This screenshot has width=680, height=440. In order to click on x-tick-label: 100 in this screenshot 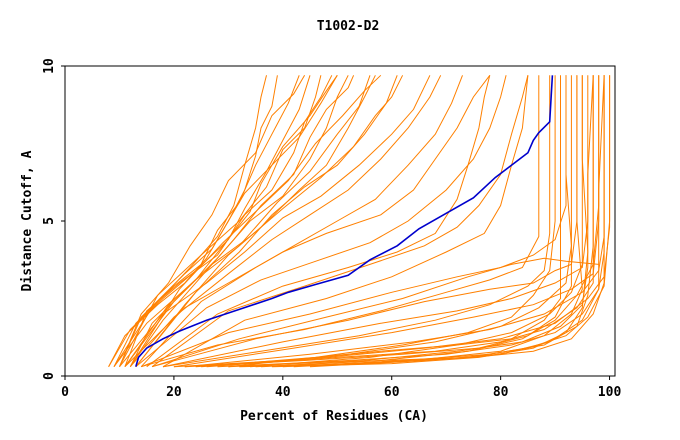, I will do `click(610, 392)`.